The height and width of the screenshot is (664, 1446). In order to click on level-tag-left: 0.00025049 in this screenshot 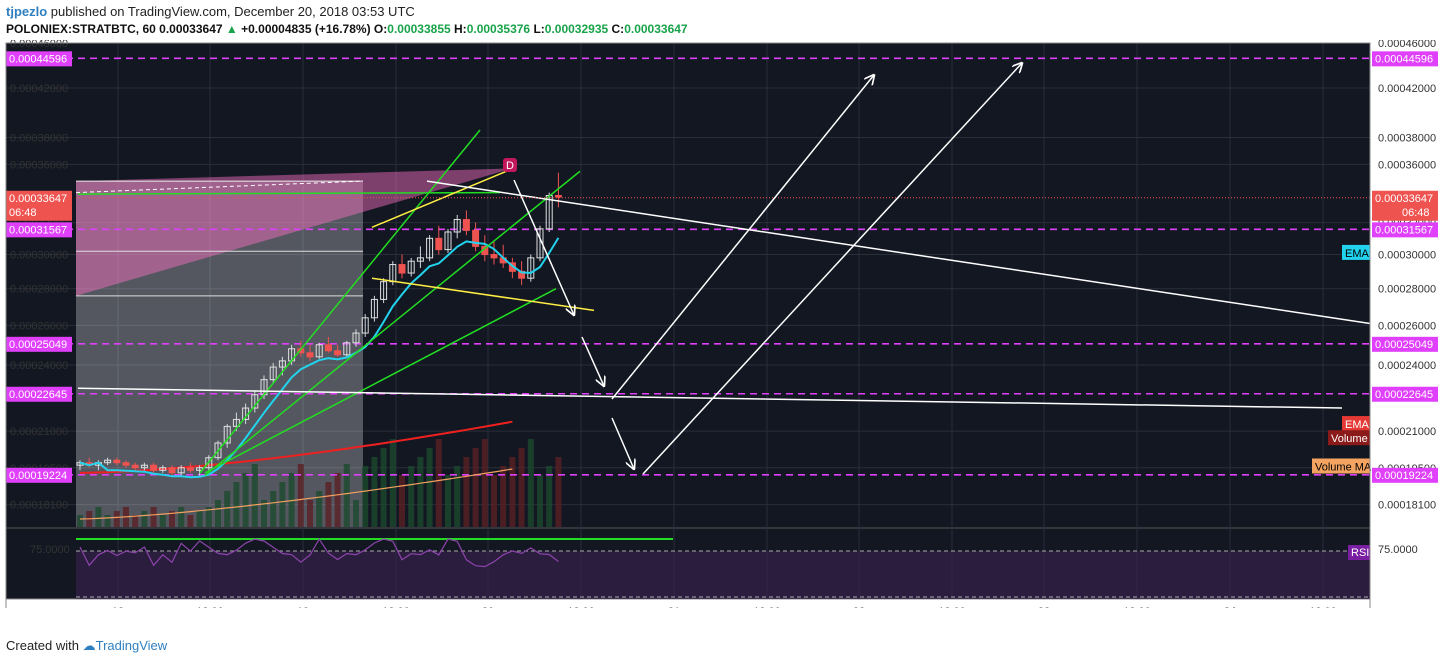, I will do `click(39, 344)`.